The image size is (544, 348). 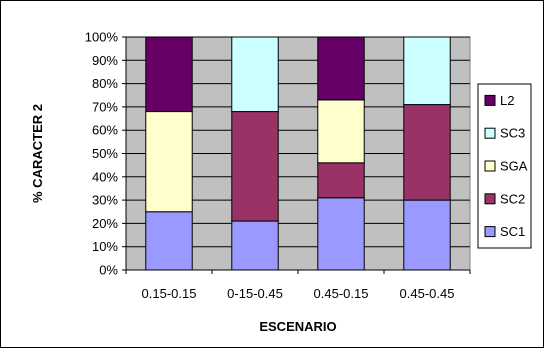 I want to click on x-tick-label: 0-15-0.45, so click(x=255, y=293).